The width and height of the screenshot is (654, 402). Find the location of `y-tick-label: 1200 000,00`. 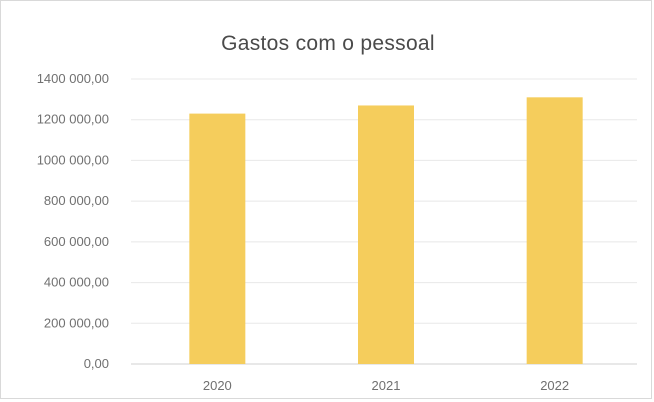

y-tick-label: 1200 000,00 is located at coordinates (73, 119).